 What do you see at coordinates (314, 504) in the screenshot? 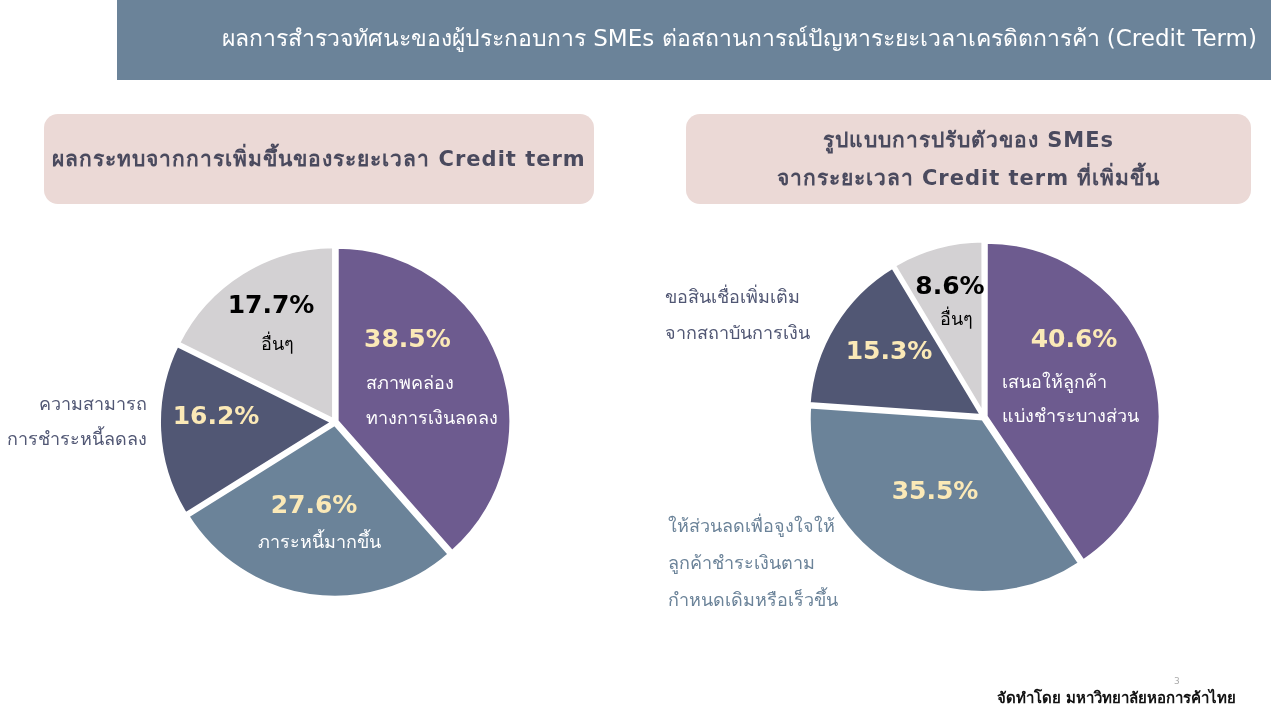
I see `data-label: 27.6%` at bounding box center [314, 504].